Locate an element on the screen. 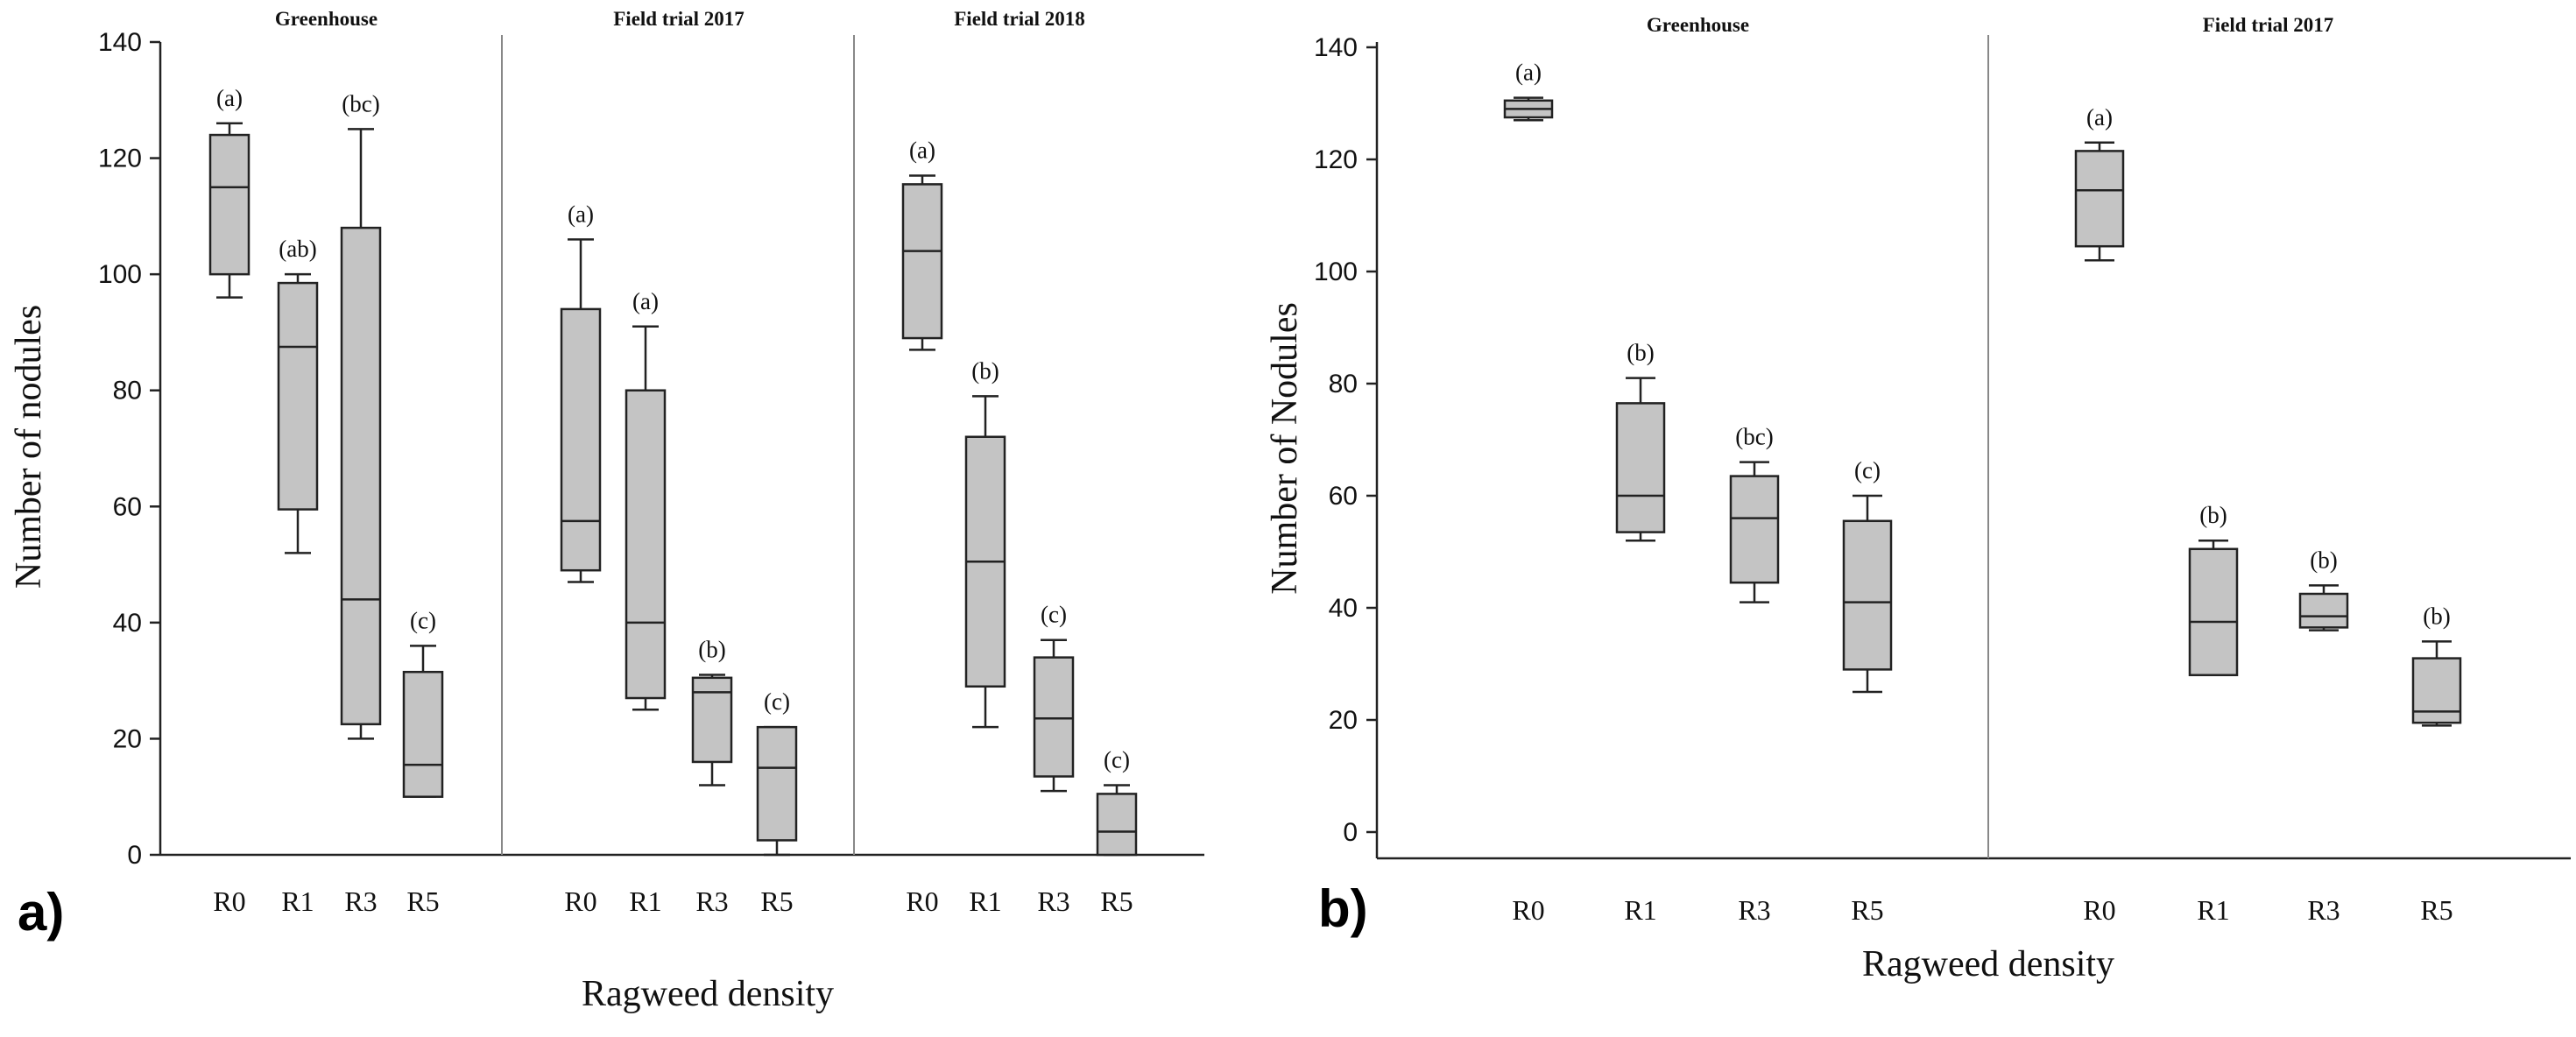 The height and width of the screenshot is (1037, 2576). box-r3: (c) is located at coordinates (1054, 697).